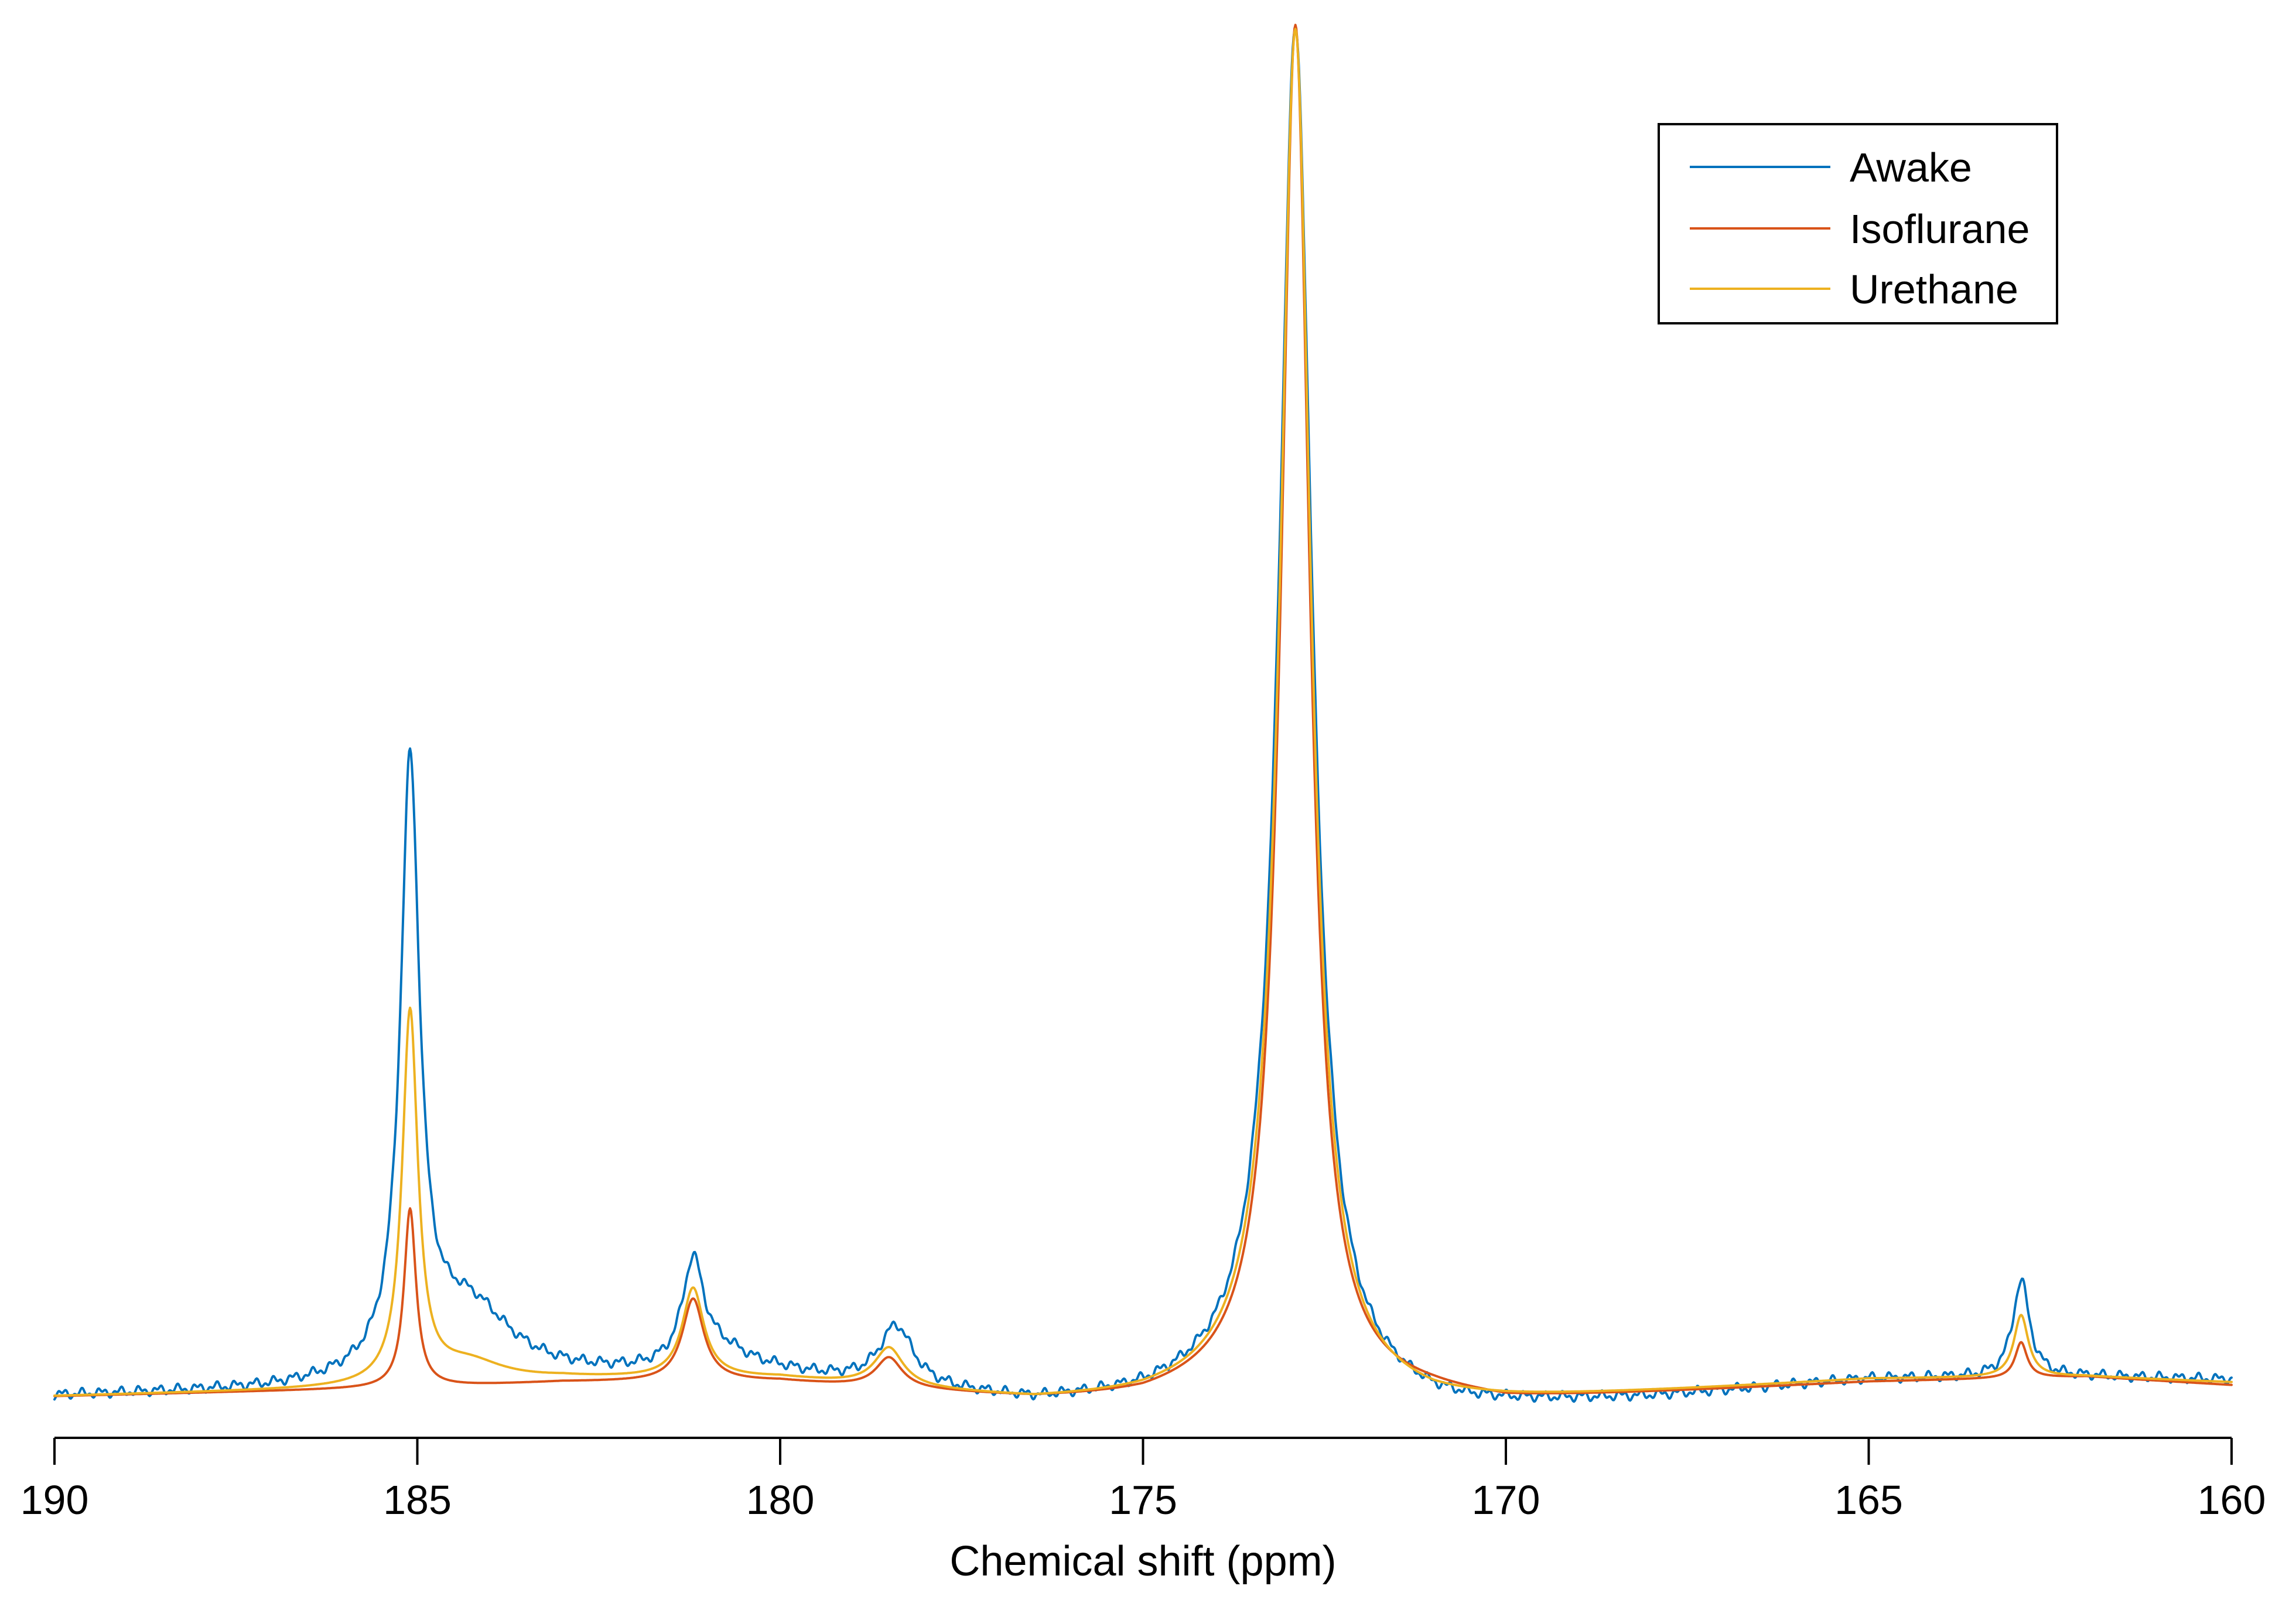 This screenshot has width=2296, height=1603. I want to click on x-tick-label-170: 170, so click(1506, 1500).